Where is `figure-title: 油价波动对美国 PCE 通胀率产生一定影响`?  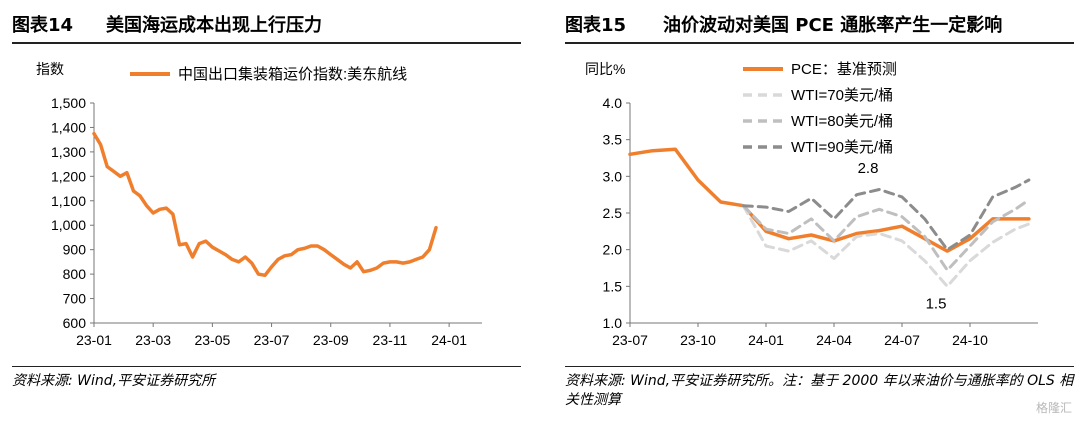 figure-title: 油价波动对美国 PCE 通胀率产生一定影响 is located at coordinates (833, 25).